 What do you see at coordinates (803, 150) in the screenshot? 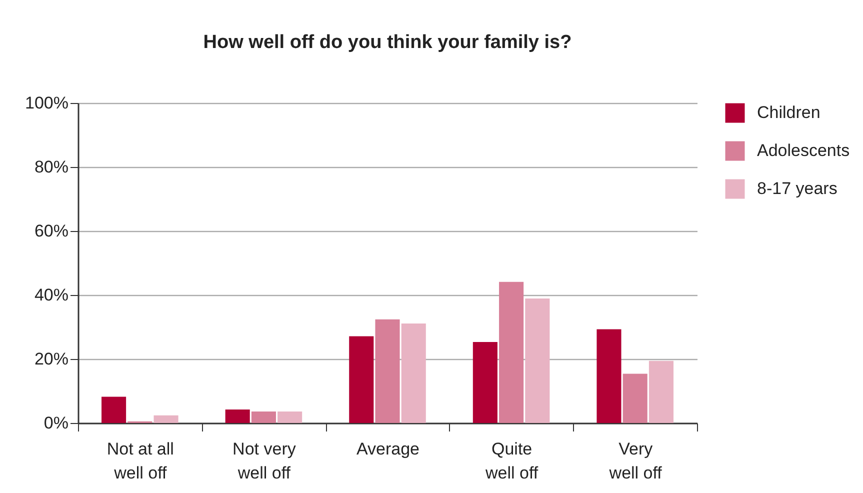
I see `legend-label: Adolescents` at bounding box center [803, 150].